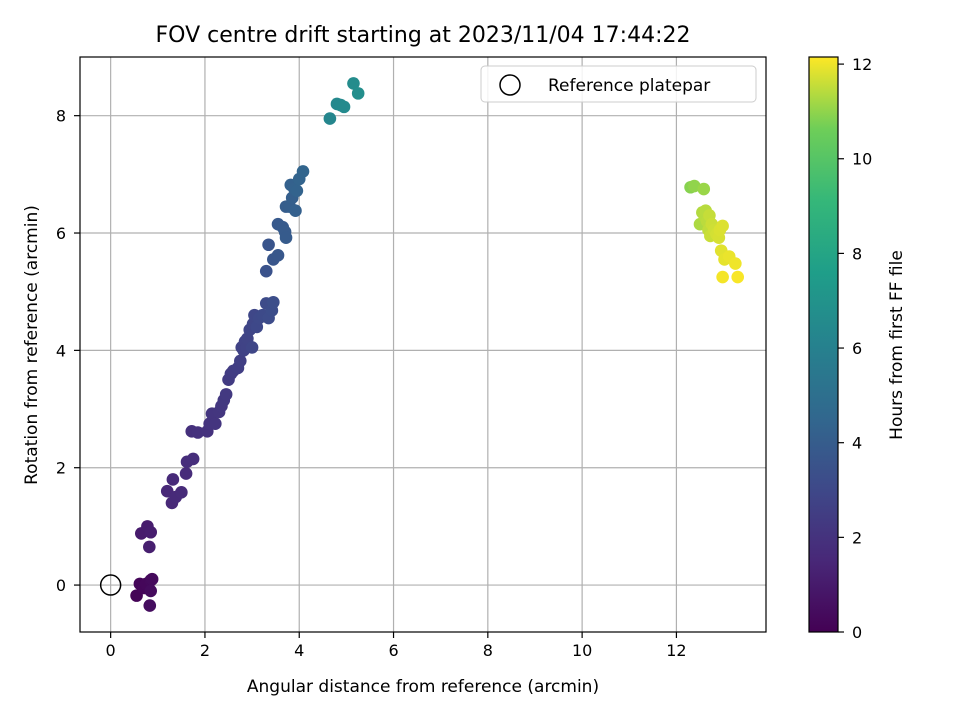 The image size is (960, 720). Describe the element at coordinates (862, 64) in the screenshot. I see `colorbar-tick-label: 12` at that location.